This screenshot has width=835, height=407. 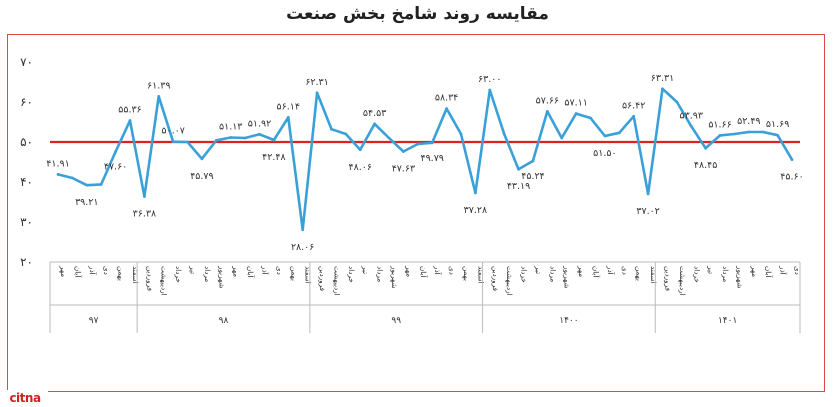 I want to click on data-label: ۲۸.۰۶, so click(x=302, y=247).